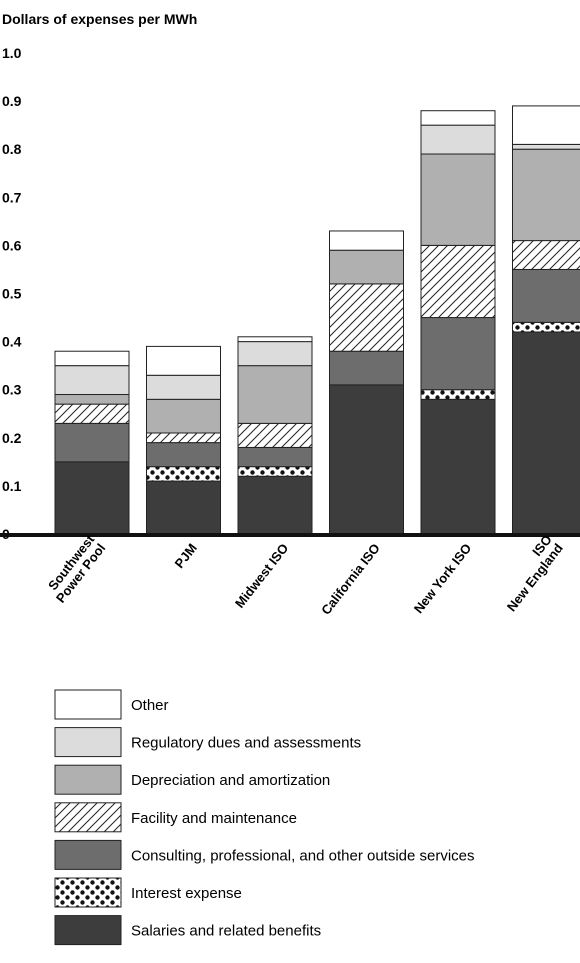 The height and width of the screenshot is (963, 580). I want to click on category-label: ISONew England, so click(529, 573).